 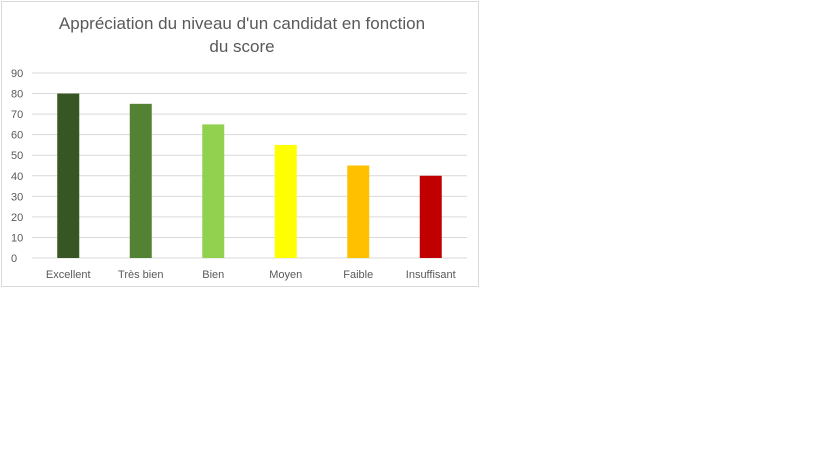 What do you see at coordinates (17, 238) in the screenshot?
I see `y-tick-label: 10` at bounding box center [17, 238].